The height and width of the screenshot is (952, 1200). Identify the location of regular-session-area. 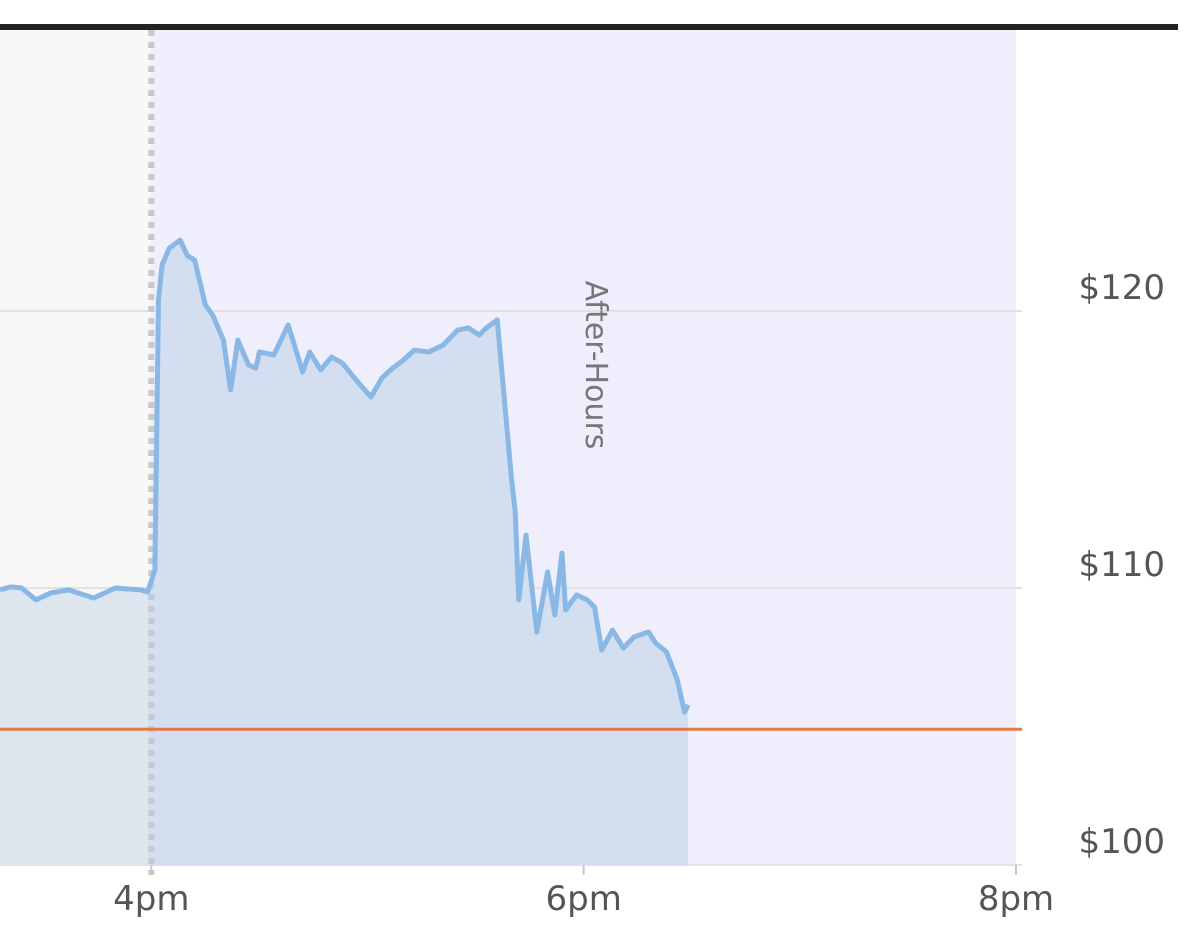
(74, 725).